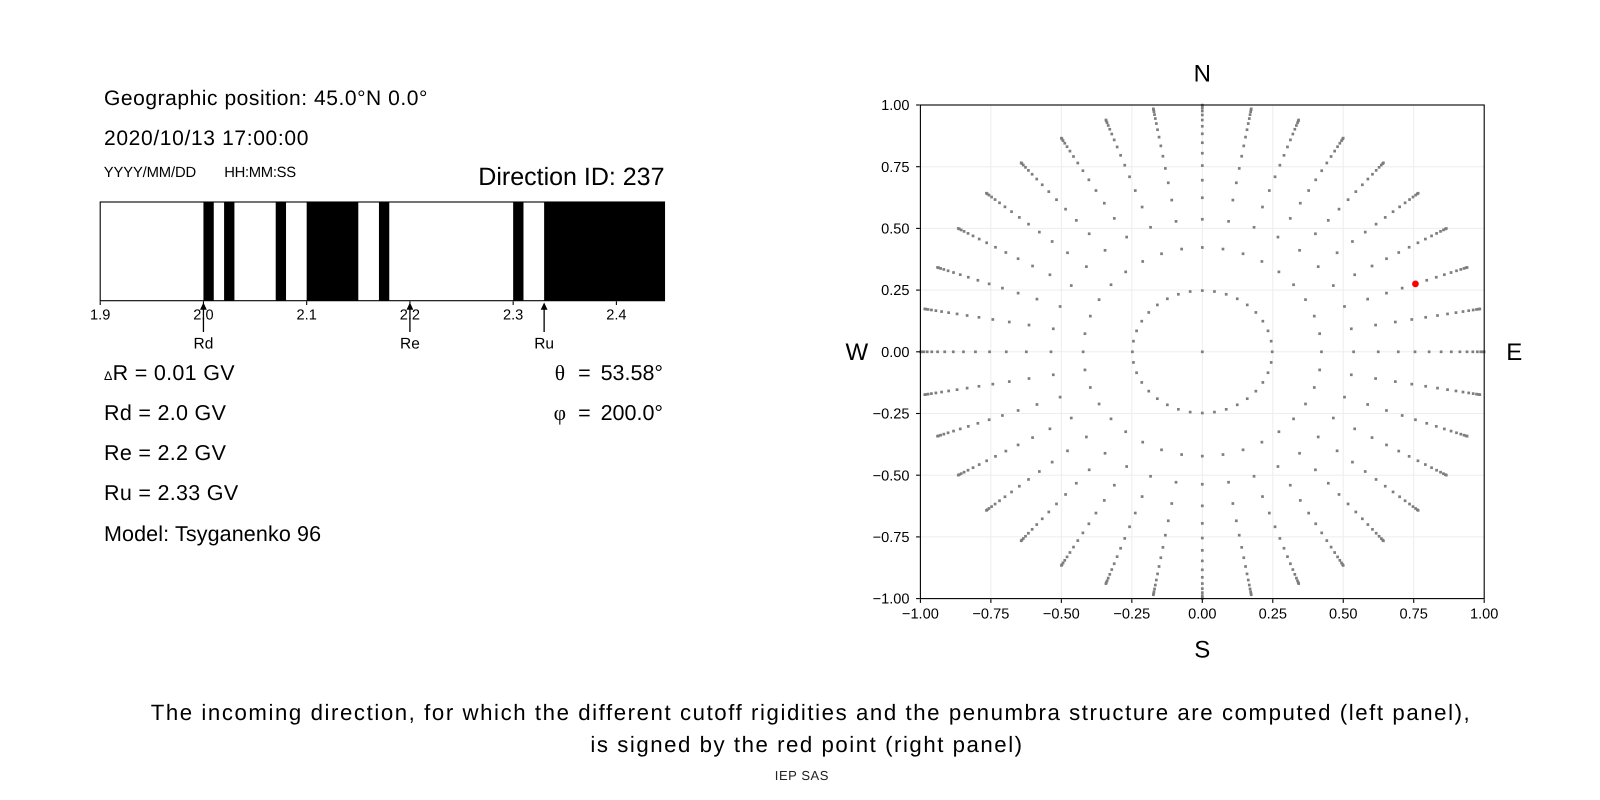  I want to click on svg-text: 2.3, so click(513, 315).